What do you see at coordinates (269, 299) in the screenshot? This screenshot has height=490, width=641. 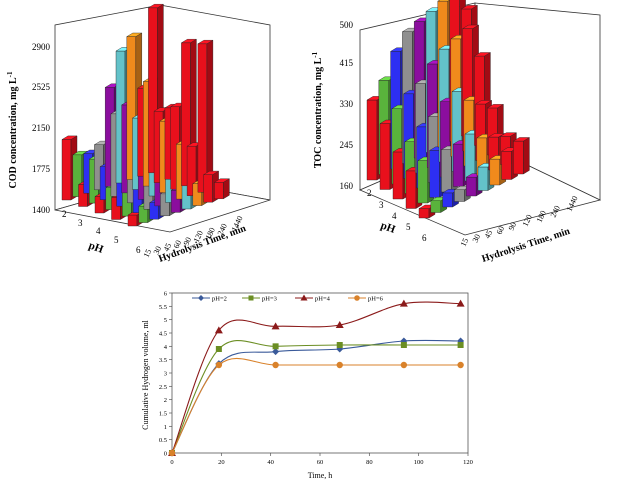 I see `h2-legend-label-1: pH=3` at bounding box center [269, 299].